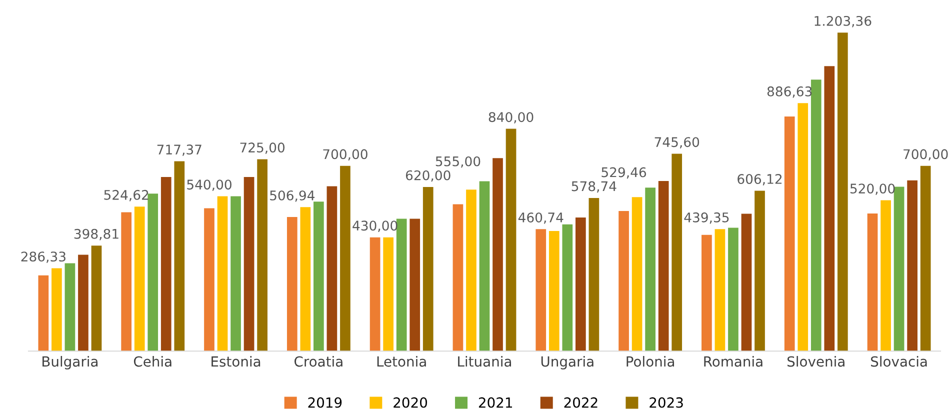 The width and height of the screenshot is (950, 418). I want to click on data-label: 398,81, so click(96, 234).